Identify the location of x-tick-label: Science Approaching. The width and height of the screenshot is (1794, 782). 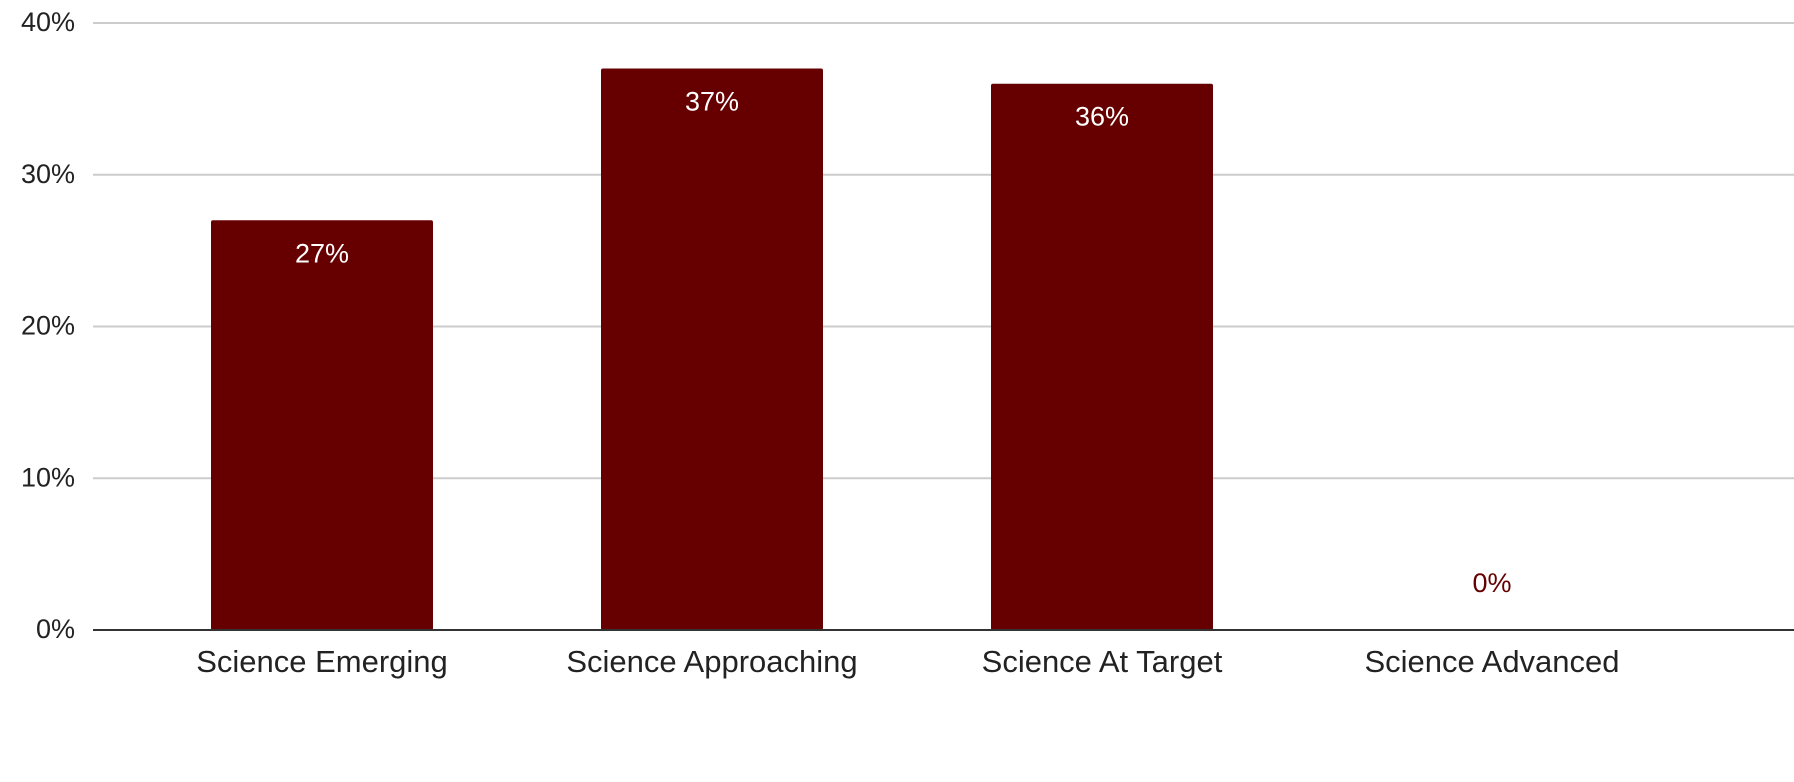
(711, 661).